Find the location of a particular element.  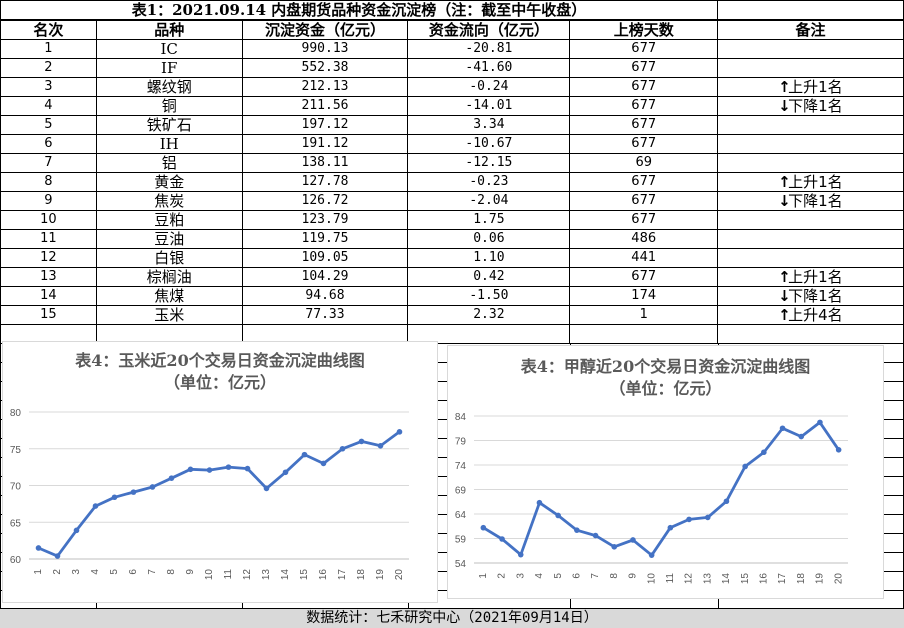

cell-rank: 13 is located at coordinates (48, 277).